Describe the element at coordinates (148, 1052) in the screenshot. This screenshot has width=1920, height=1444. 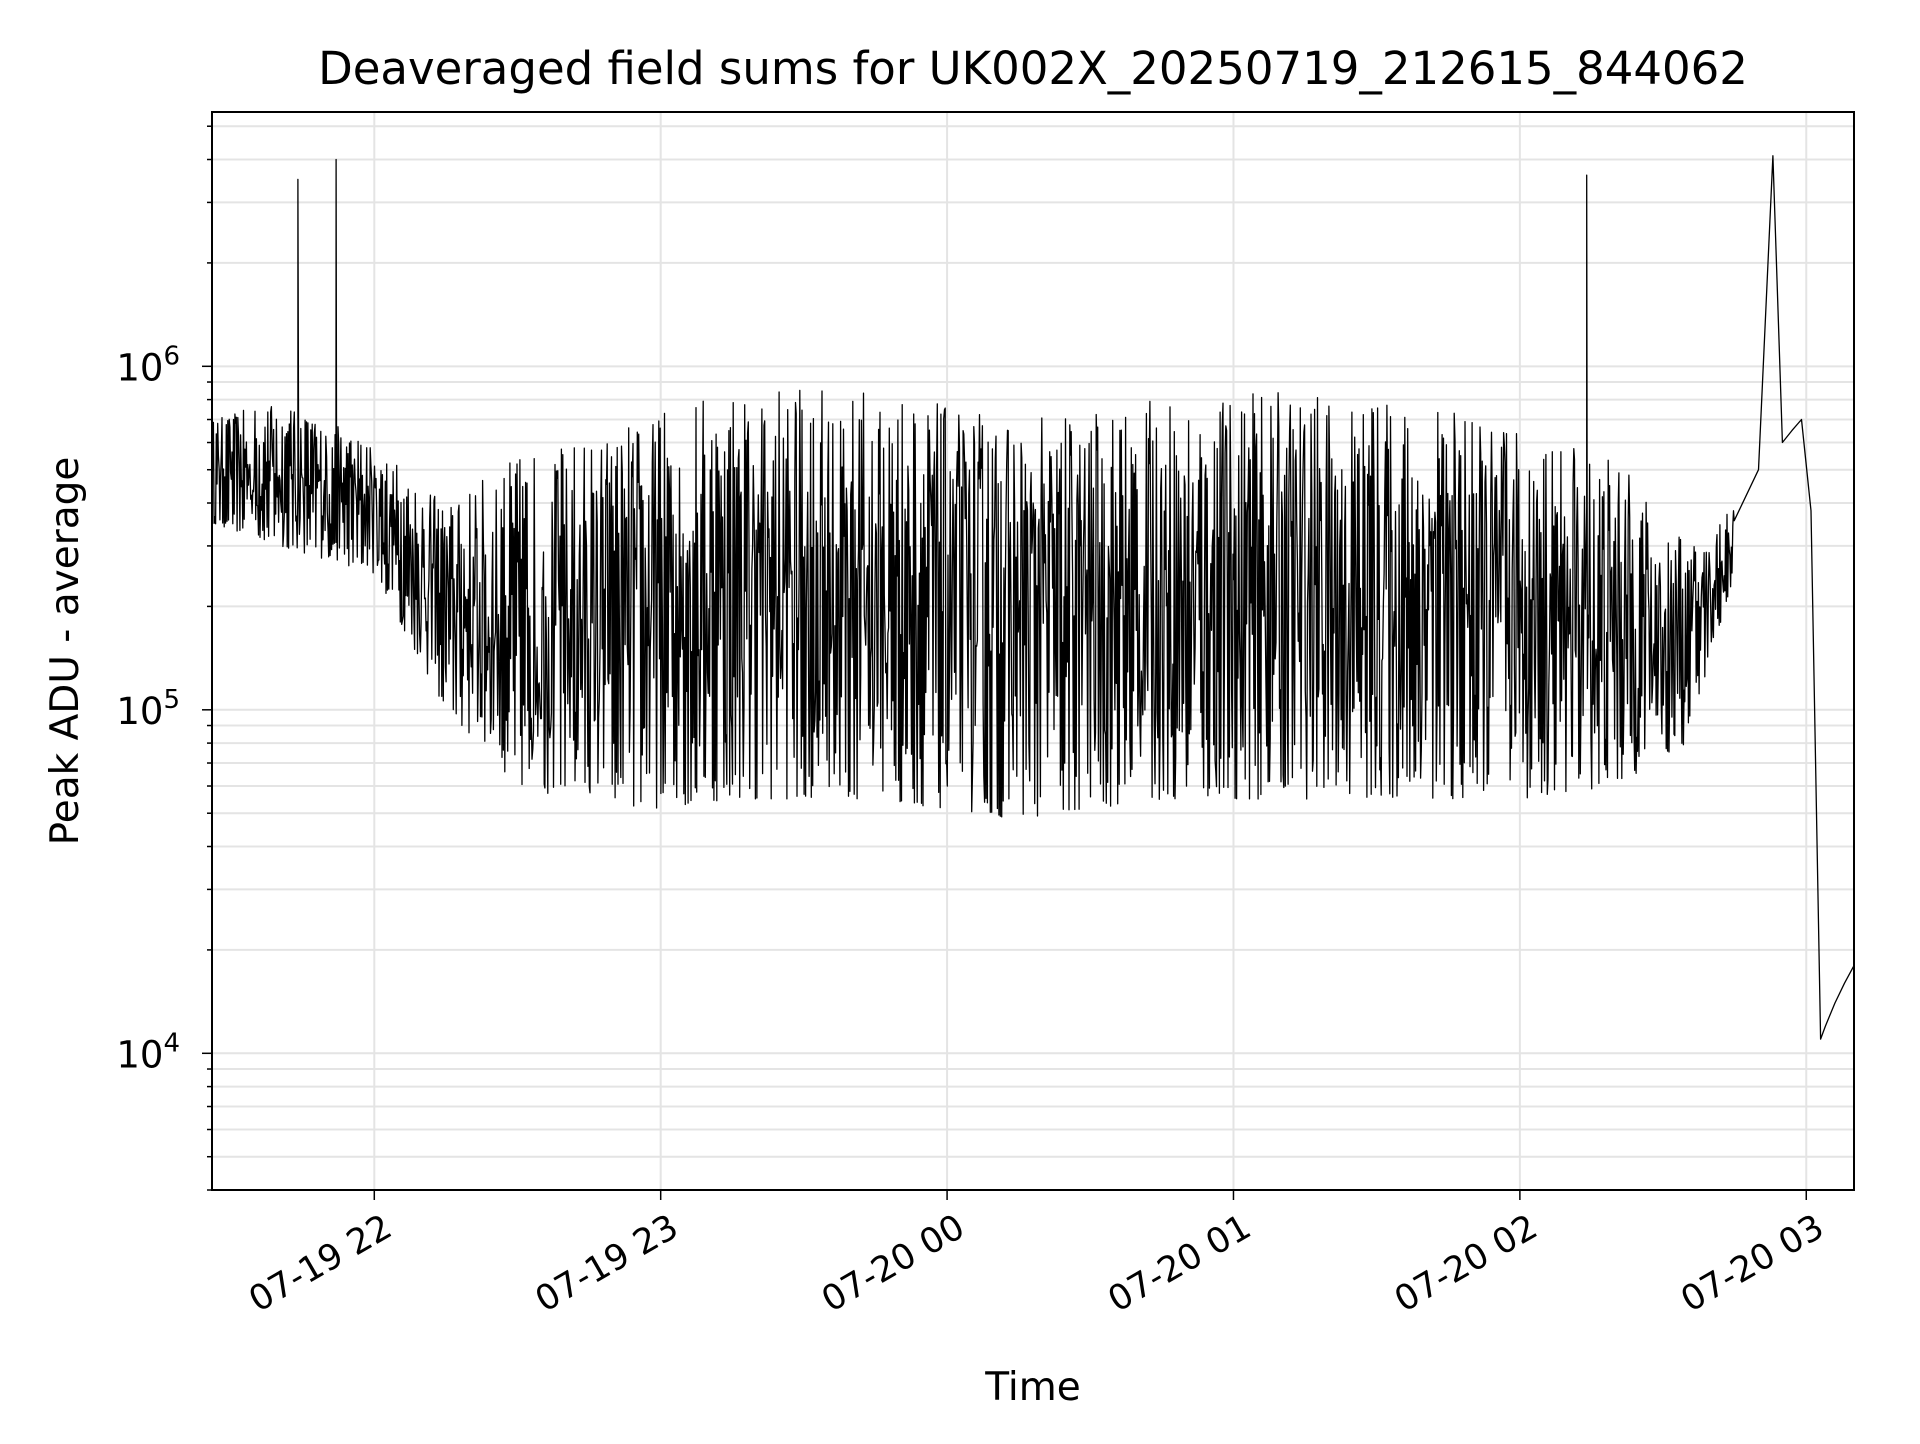
I see `y-tick-label: 104` at that location.